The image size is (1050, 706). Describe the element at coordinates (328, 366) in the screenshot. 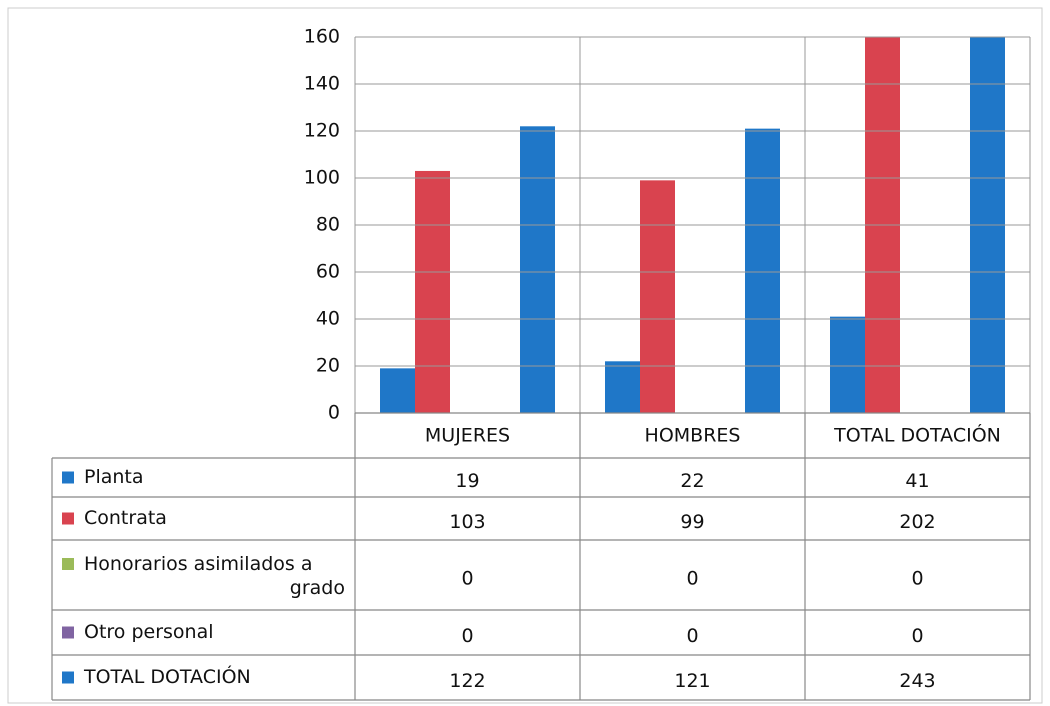

I see `y-tick-label: 20` at that location.